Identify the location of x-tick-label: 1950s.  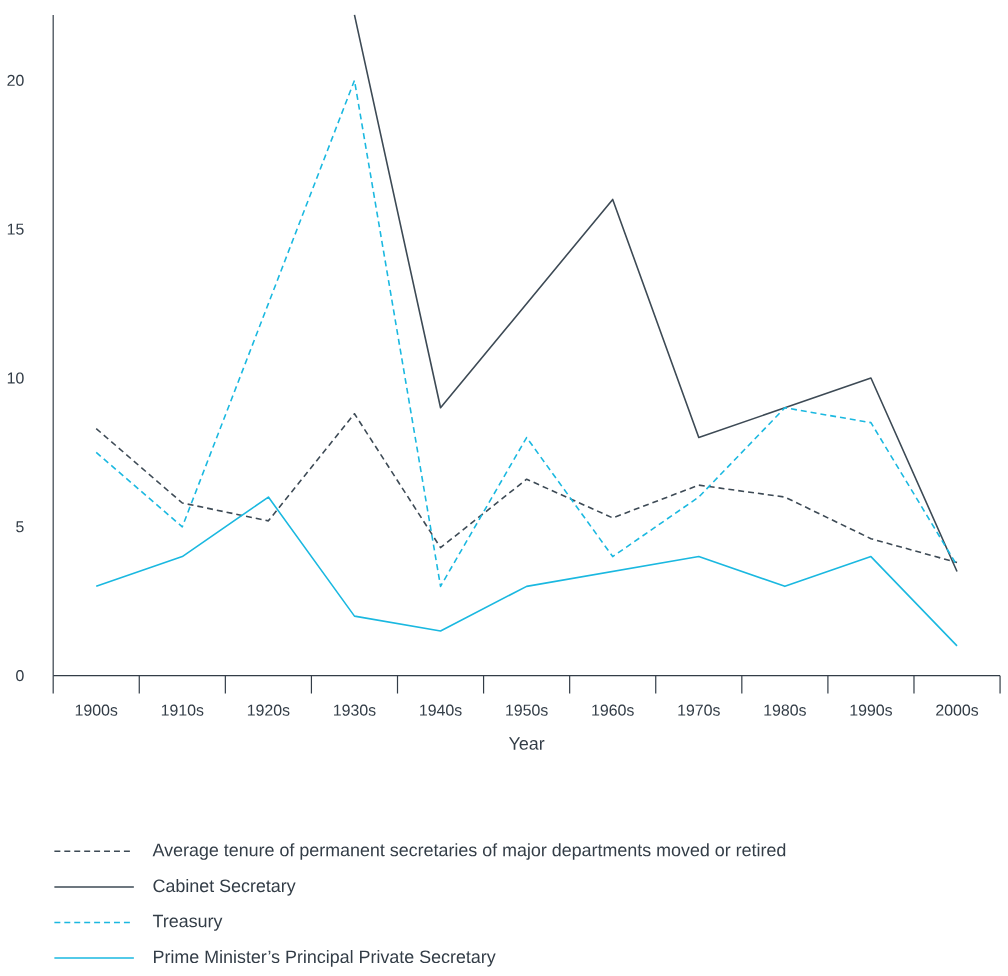
(527, 710).